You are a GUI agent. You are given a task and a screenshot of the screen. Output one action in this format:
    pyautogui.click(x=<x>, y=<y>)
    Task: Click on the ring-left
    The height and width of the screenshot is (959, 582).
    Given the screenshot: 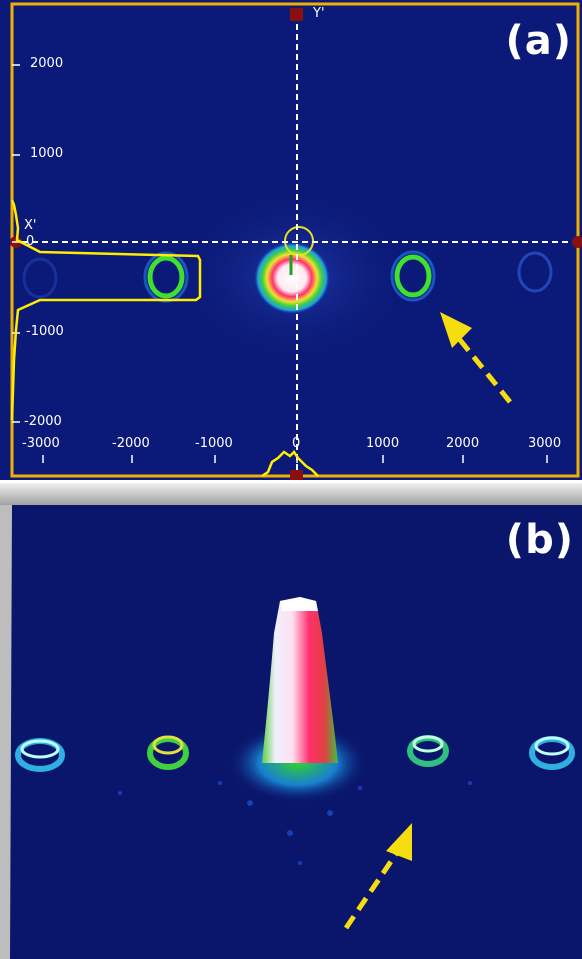 What is the action you would take?
    pyautogui.click(x=166, y=277)
    